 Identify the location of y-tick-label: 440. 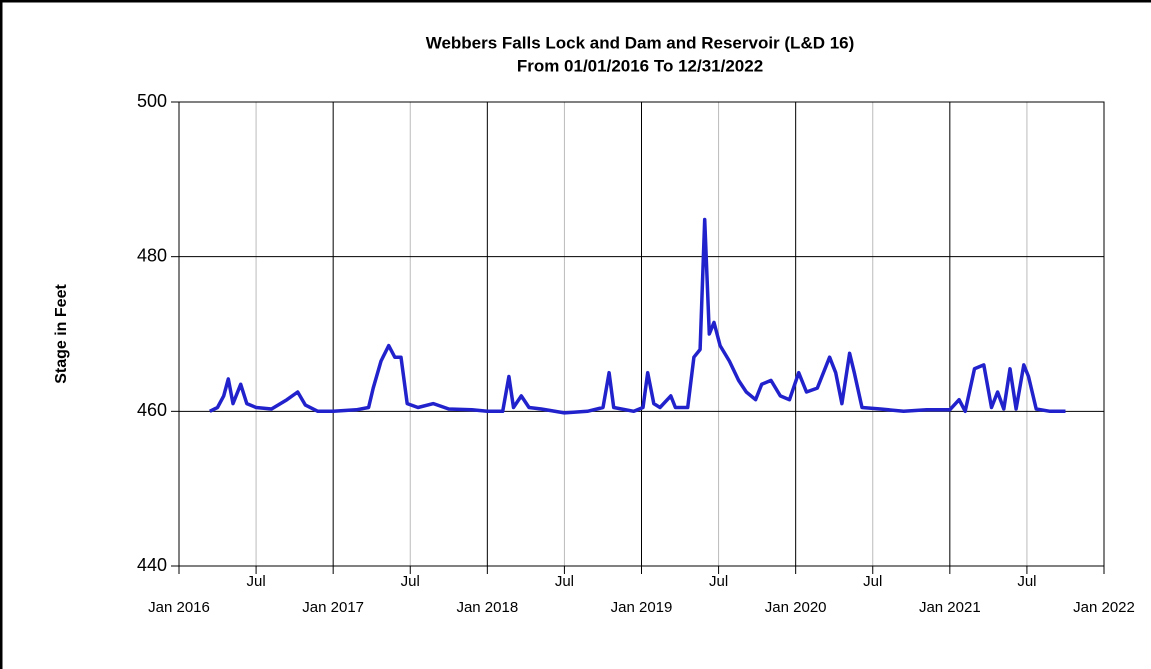
(152, 565).